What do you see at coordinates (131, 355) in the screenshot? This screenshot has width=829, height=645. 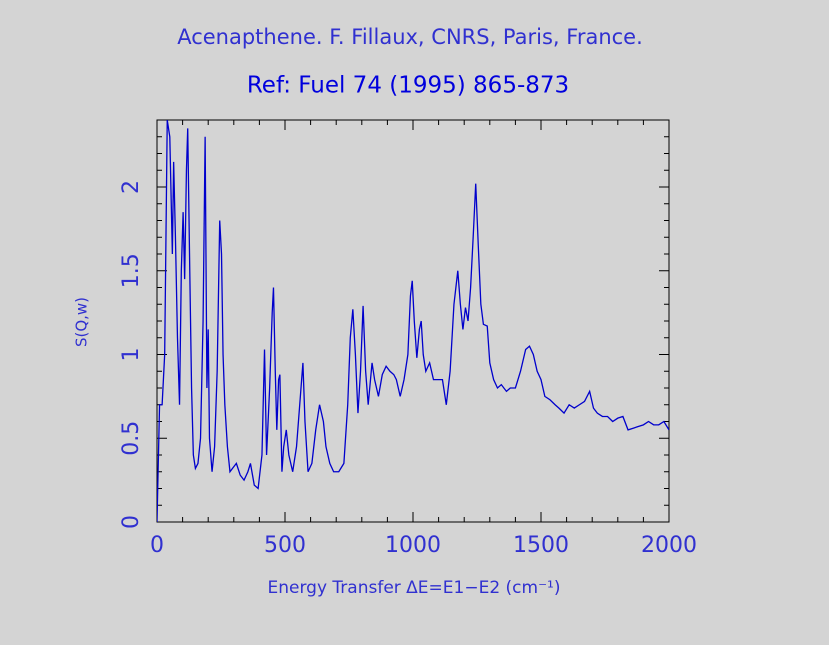 I see `y-tick-label: 1` at bounding box center [131, 355].